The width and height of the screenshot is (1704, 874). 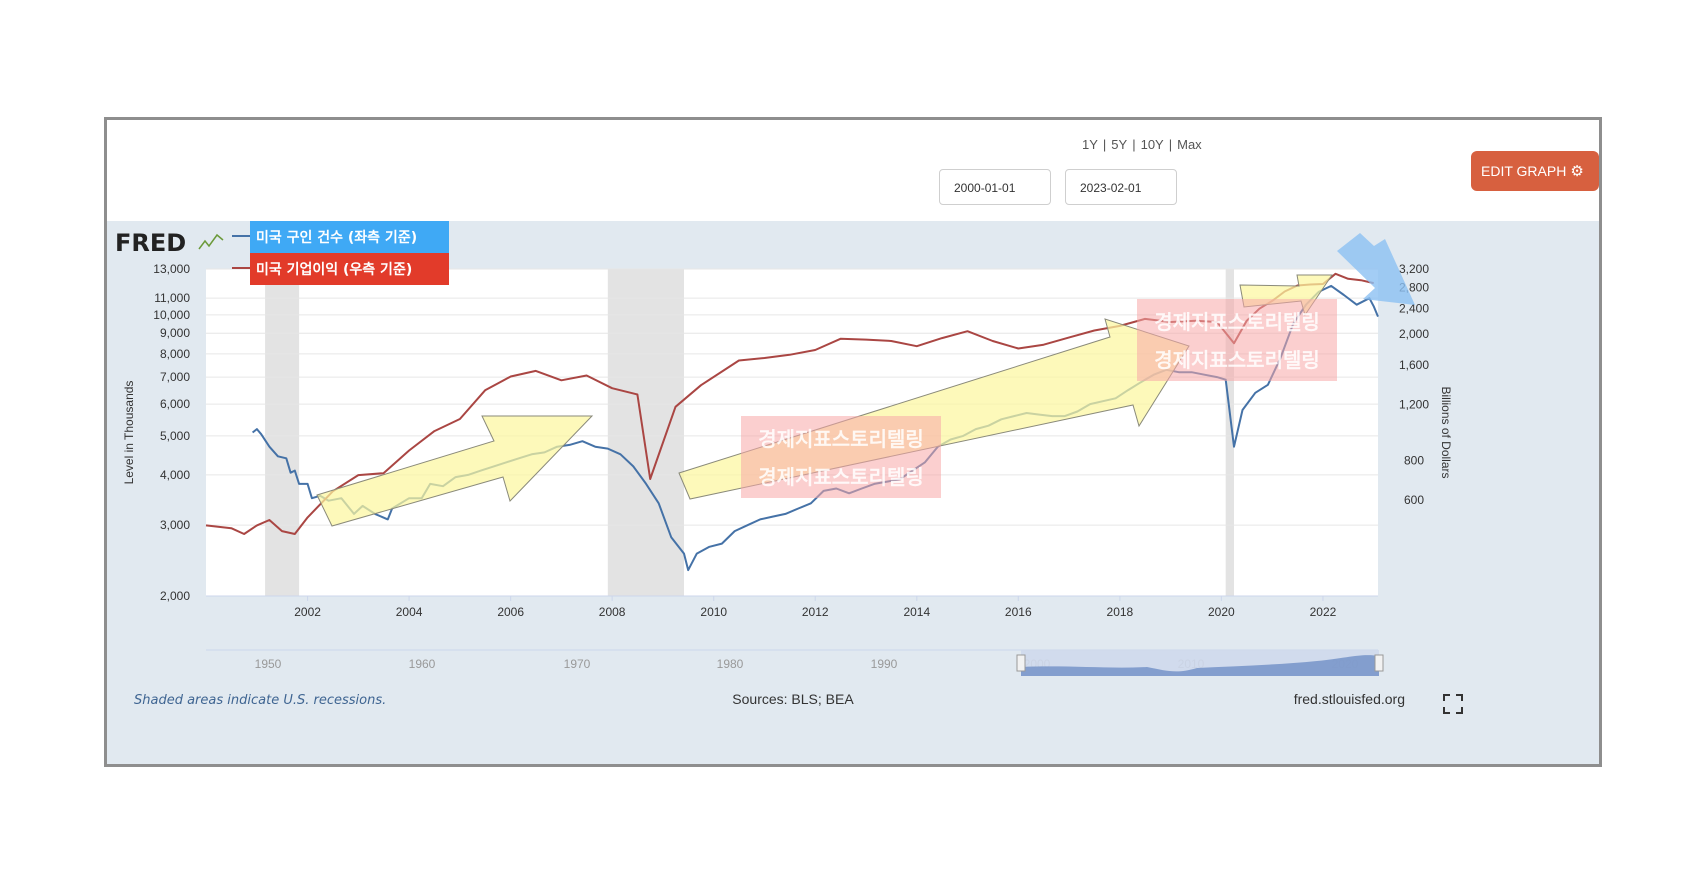 What do you see at coordinates (1090, 144) in the screenshot?
I see `range-1y-link: 1Y` at bounding box center [1090, 144].